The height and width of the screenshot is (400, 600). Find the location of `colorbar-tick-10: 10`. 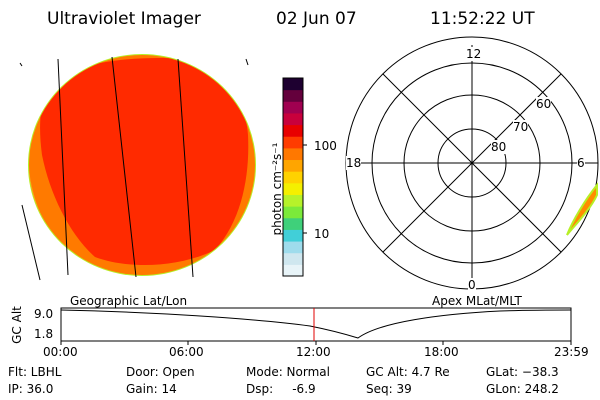

colorbar-tick-10: 10 is located at coordinates (322, 234).